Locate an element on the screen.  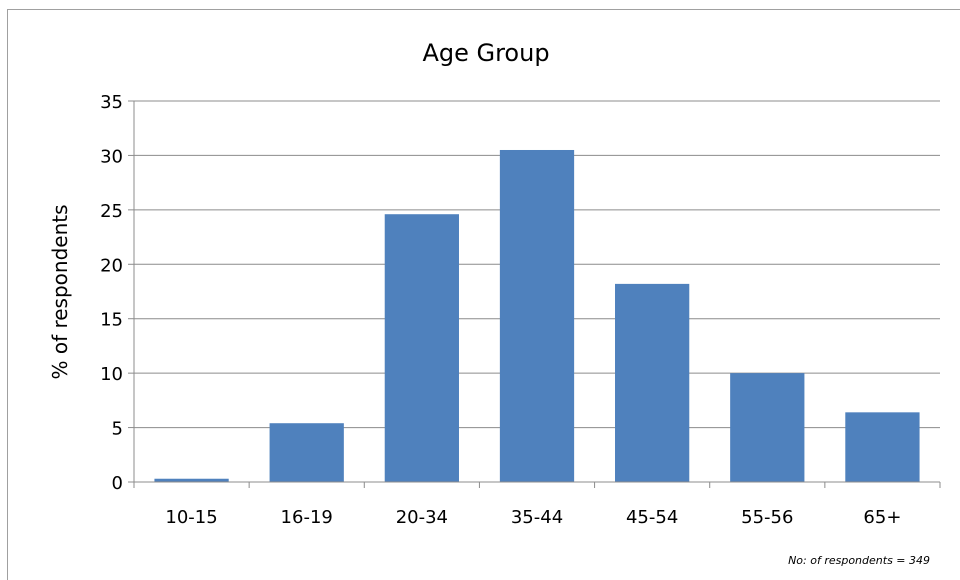
y-tick-label: 30 is located at coordinates (111, 156).